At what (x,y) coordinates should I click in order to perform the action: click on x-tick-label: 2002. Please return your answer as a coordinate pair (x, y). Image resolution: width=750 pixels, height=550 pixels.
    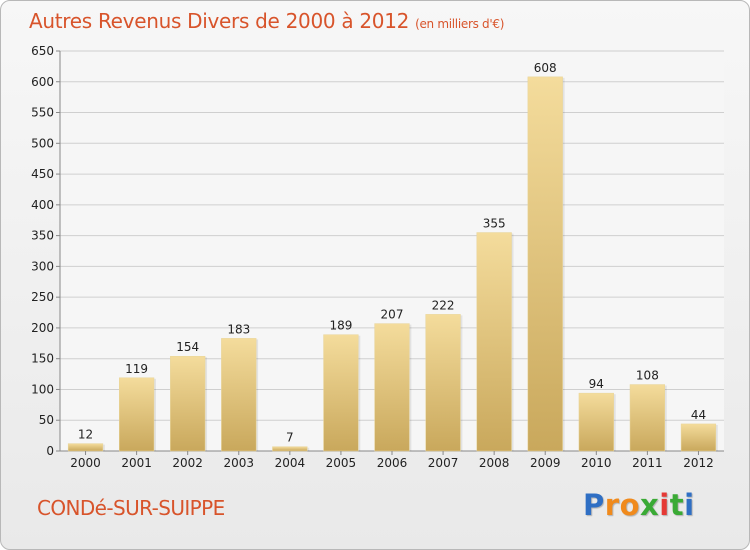
    Looking at the image, I should click on (187, 463).